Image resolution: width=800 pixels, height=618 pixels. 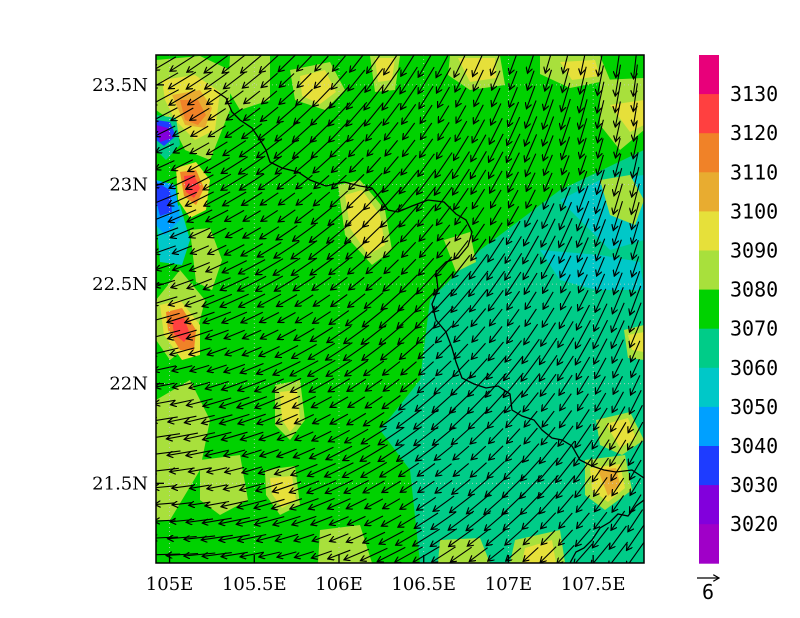 I want to click on x-tick-label: 105E, so click(x=170, y=584).